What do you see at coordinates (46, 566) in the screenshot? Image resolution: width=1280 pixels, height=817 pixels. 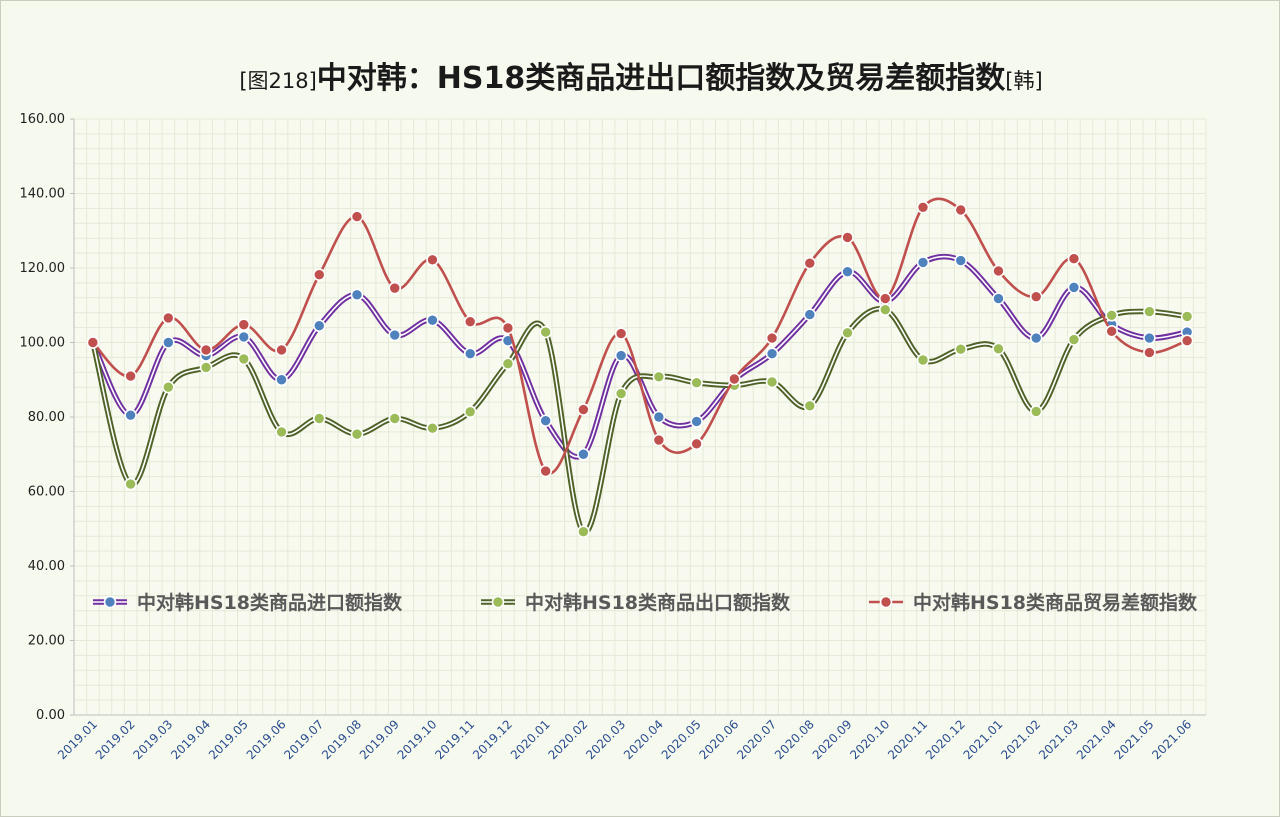 I see `y-tick-label: 40.00` at bounding box center [46, 566].